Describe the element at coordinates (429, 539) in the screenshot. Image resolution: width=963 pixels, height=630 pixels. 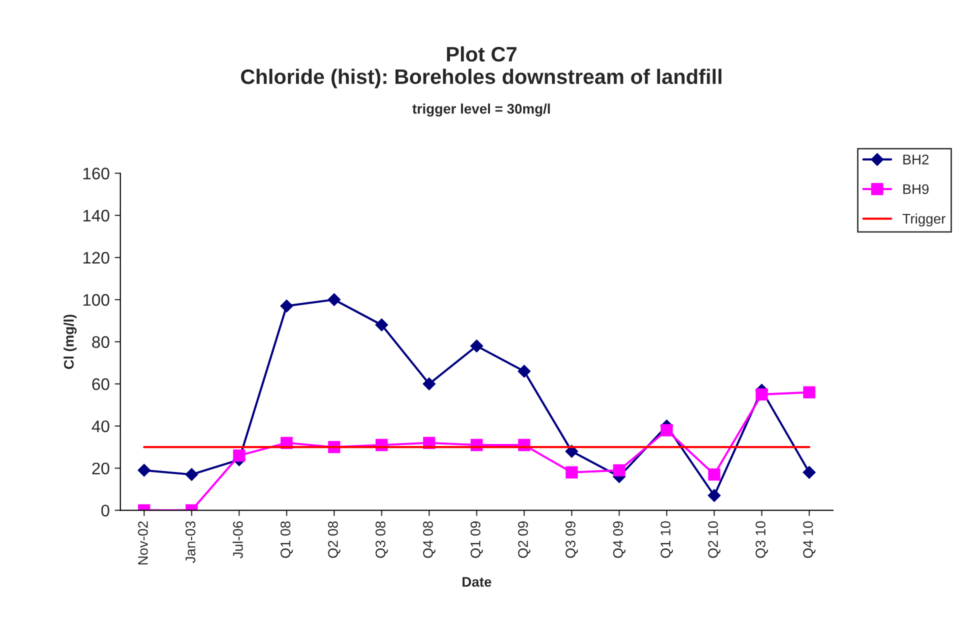
I see `x-tick-label: Q4 08` at that location.